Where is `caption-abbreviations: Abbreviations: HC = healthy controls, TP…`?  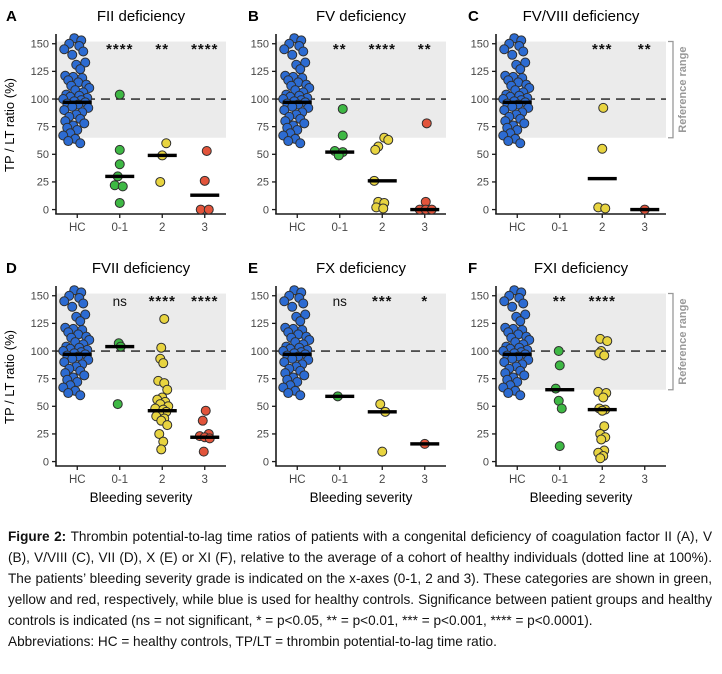
caption-abbreviations: Abbreviations: HC = healthy controls, TP… is located at coordinates (252, 642).